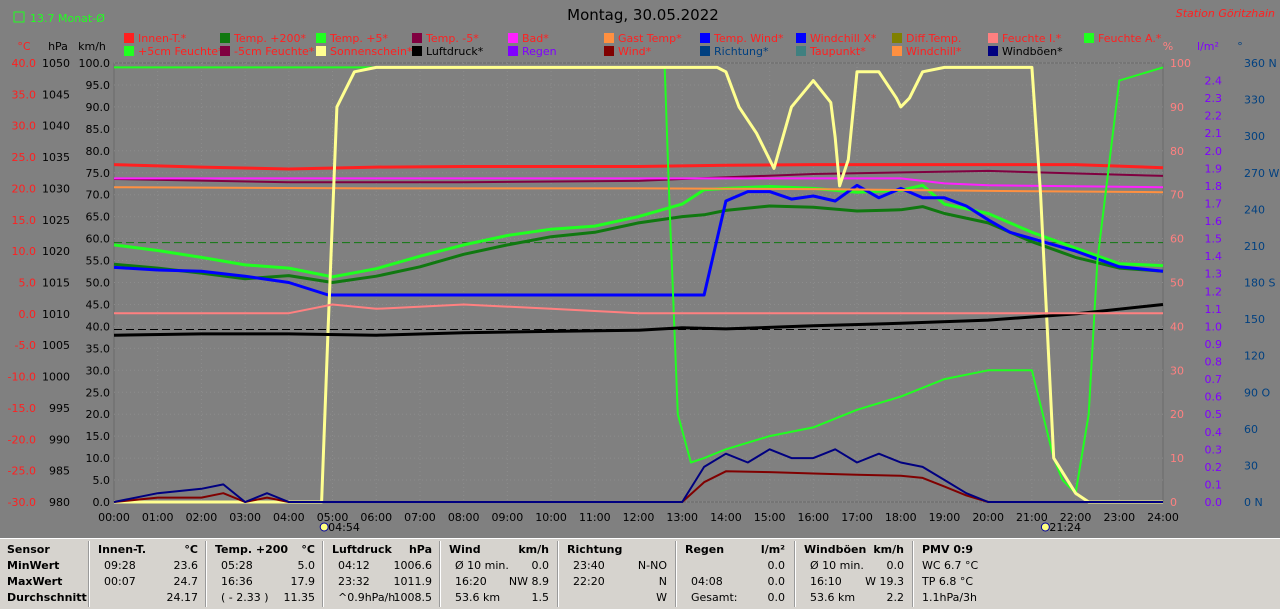 The width and height of the screenshot is (1280, 609). Describe the element at coordinates (24, 251) in the screenshot. I see `temp-tick: 10.0` at that location.